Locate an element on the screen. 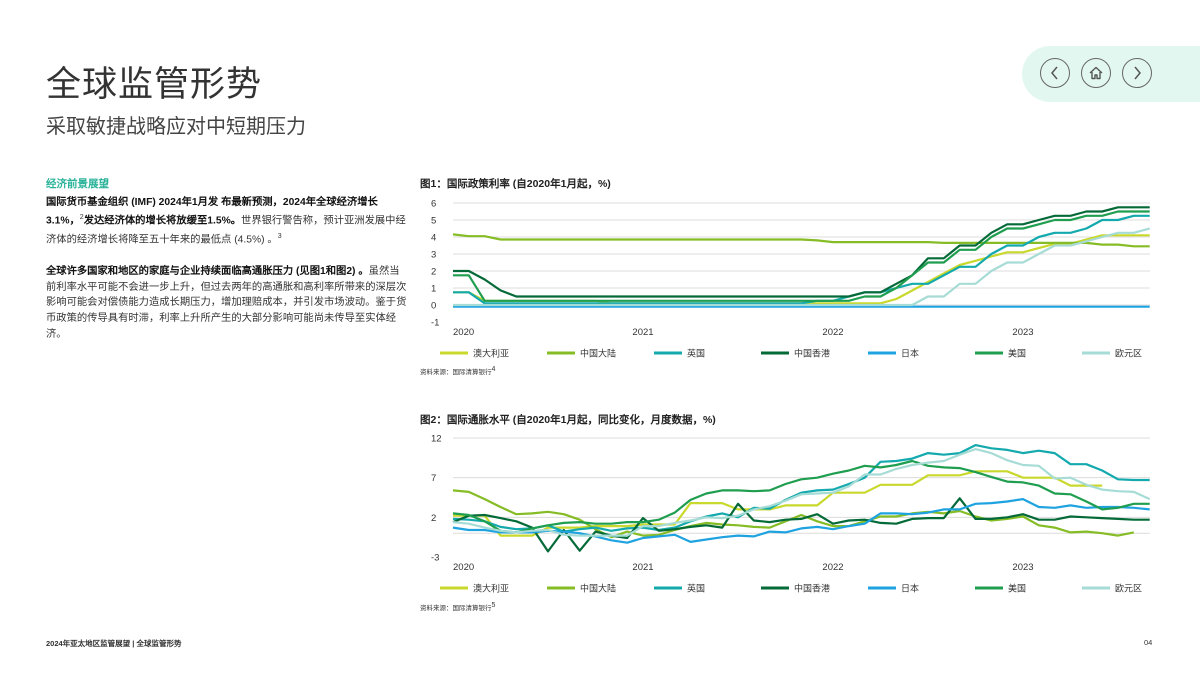 Image resolution: width=1200 pixels, height=675 pixels. y-tick-label: 3 is located at coordinates (433, 255).